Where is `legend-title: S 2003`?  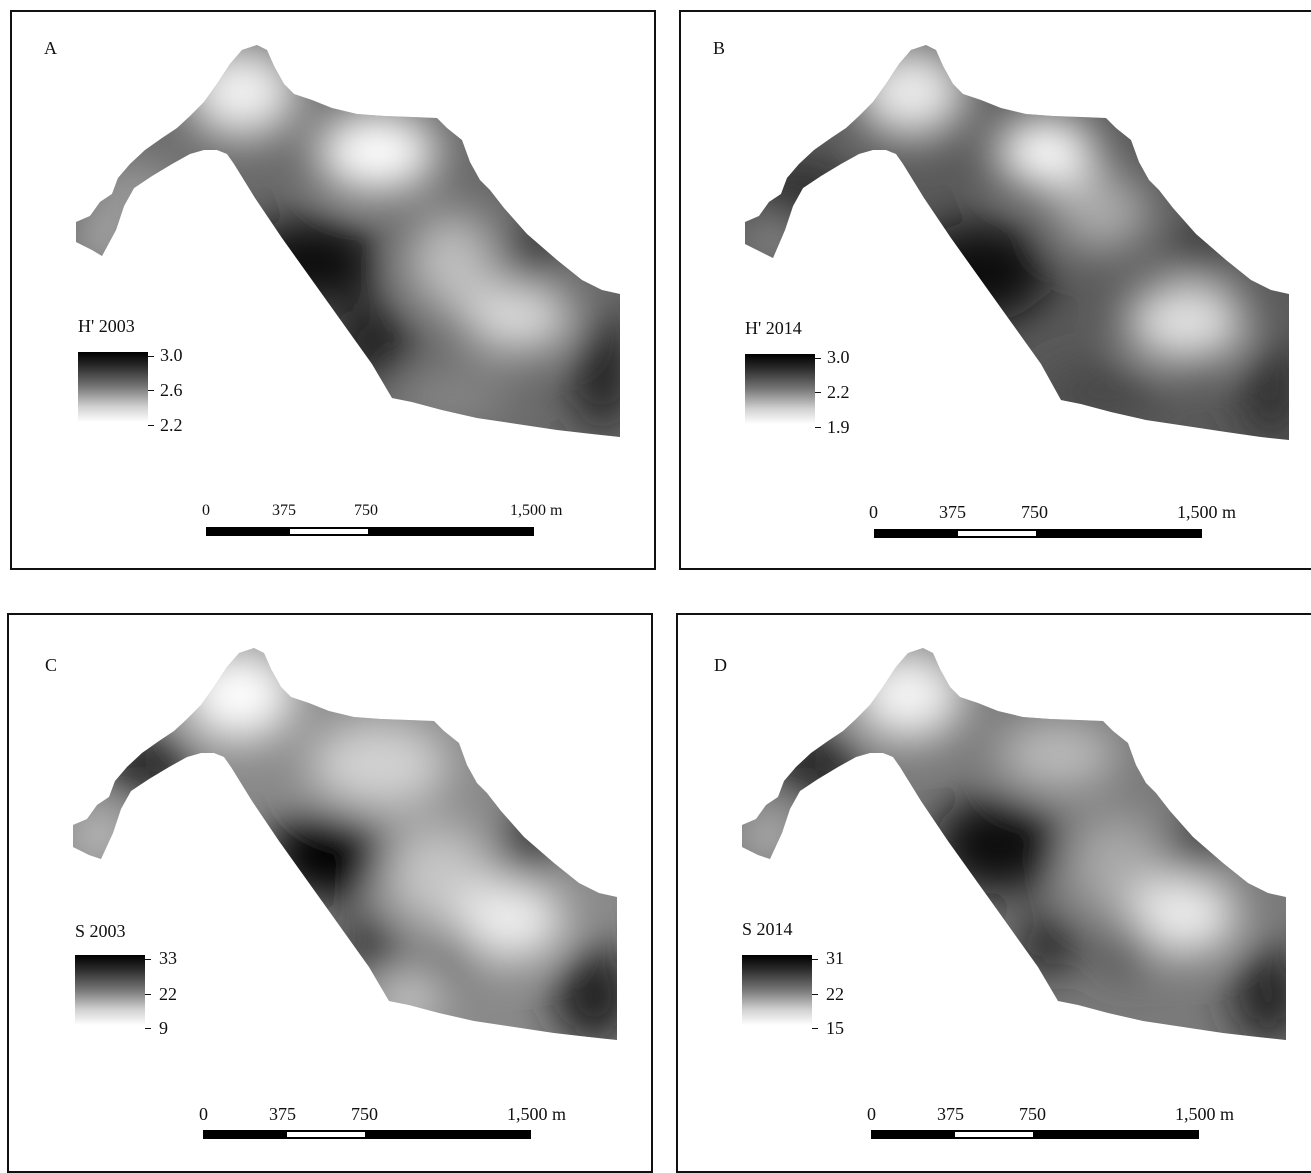
legend-title: S 2003 is located at coordinates (100, 931).